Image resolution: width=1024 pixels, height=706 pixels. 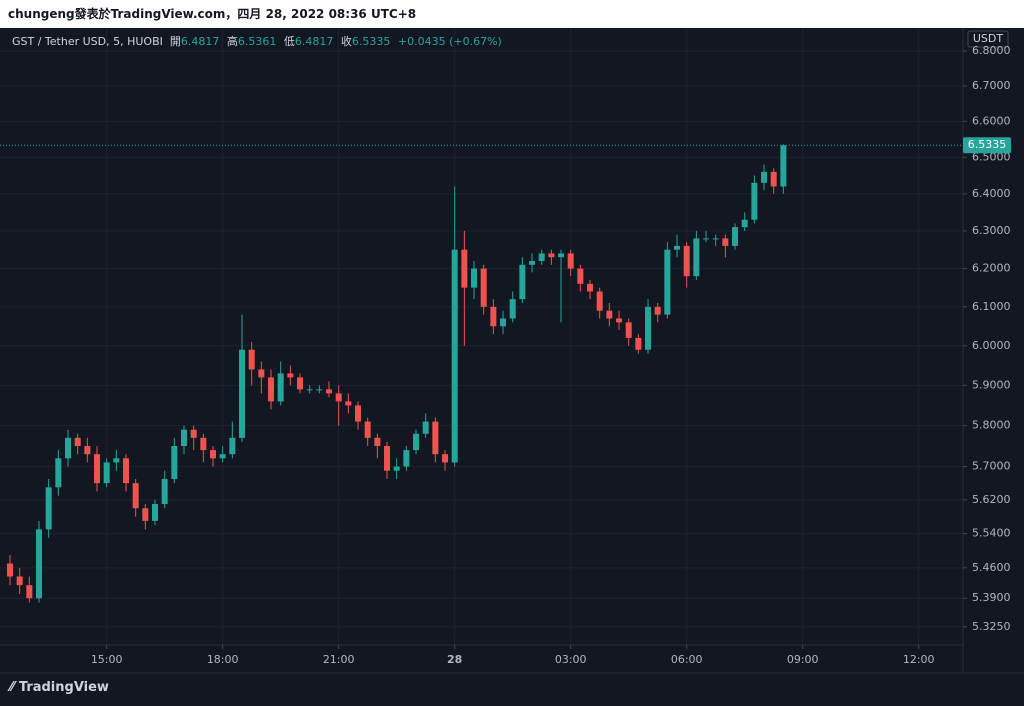 What do you see at coordinates (991, 50) in the screenshot?
I see `y-tick-label: 6.8000` at bounding box center [991, 50].